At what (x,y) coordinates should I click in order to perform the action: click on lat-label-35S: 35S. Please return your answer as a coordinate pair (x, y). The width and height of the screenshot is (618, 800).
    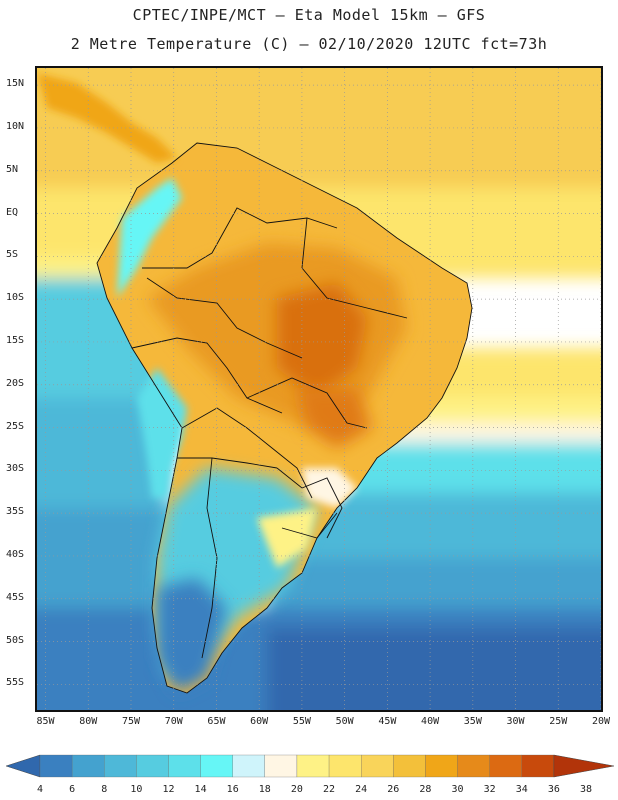
    Looking at the image, I should click on (15, 512).